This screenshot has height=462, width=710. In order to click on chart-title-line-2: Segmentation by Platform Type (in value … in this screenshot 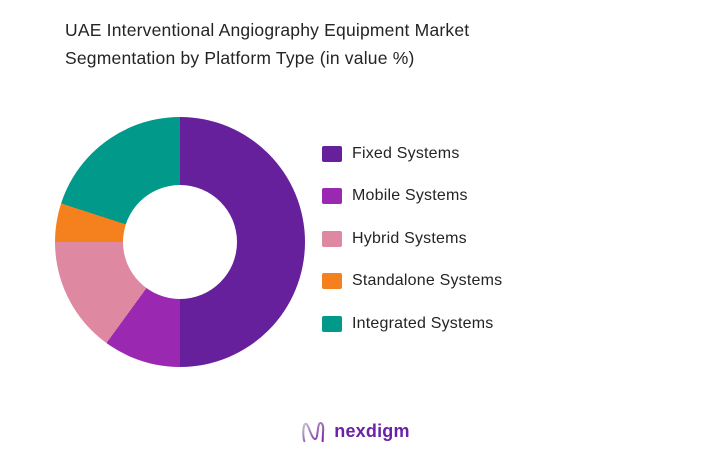, I will do `click(240, 57)`.